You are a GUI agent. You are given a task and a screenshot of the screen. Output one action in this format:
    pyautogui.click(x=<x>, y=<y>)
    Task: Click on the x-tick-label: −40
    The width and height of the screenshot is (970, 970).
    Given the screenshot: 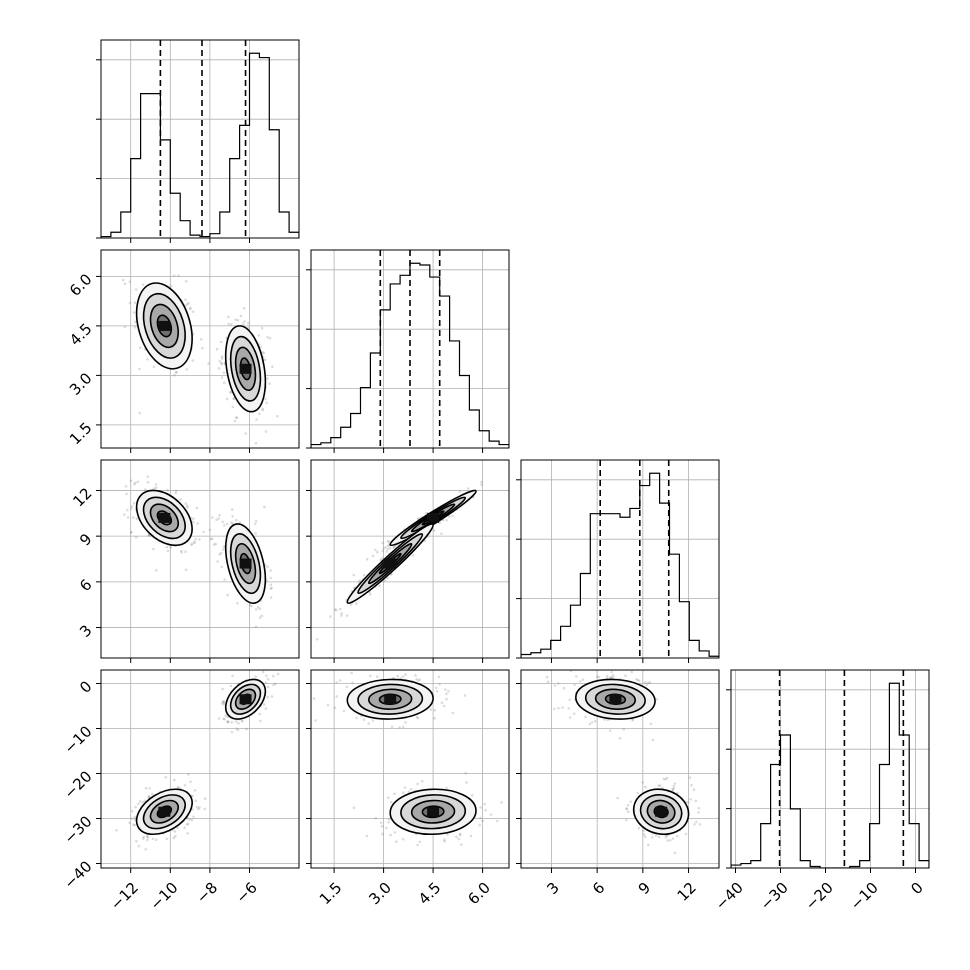 What is the action you would take?
    pyautogui.click(x=729, y=896)
    